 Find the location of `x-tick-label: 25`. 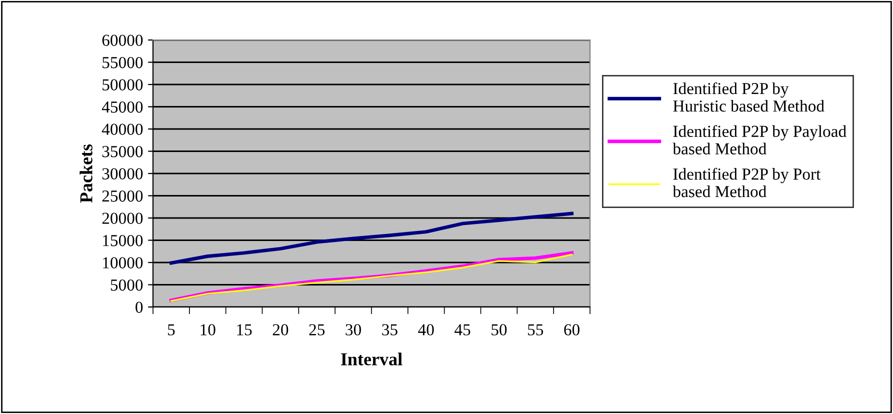

x-tick-label: 25 is located at coordinates (317, 330).